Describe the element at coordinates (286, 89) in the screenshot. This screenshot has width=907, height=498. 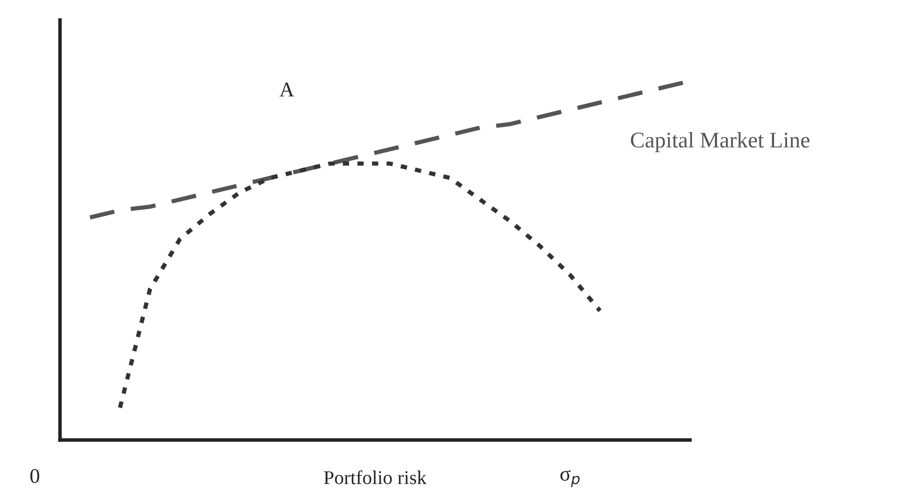
I see `annotation: A` at that location.